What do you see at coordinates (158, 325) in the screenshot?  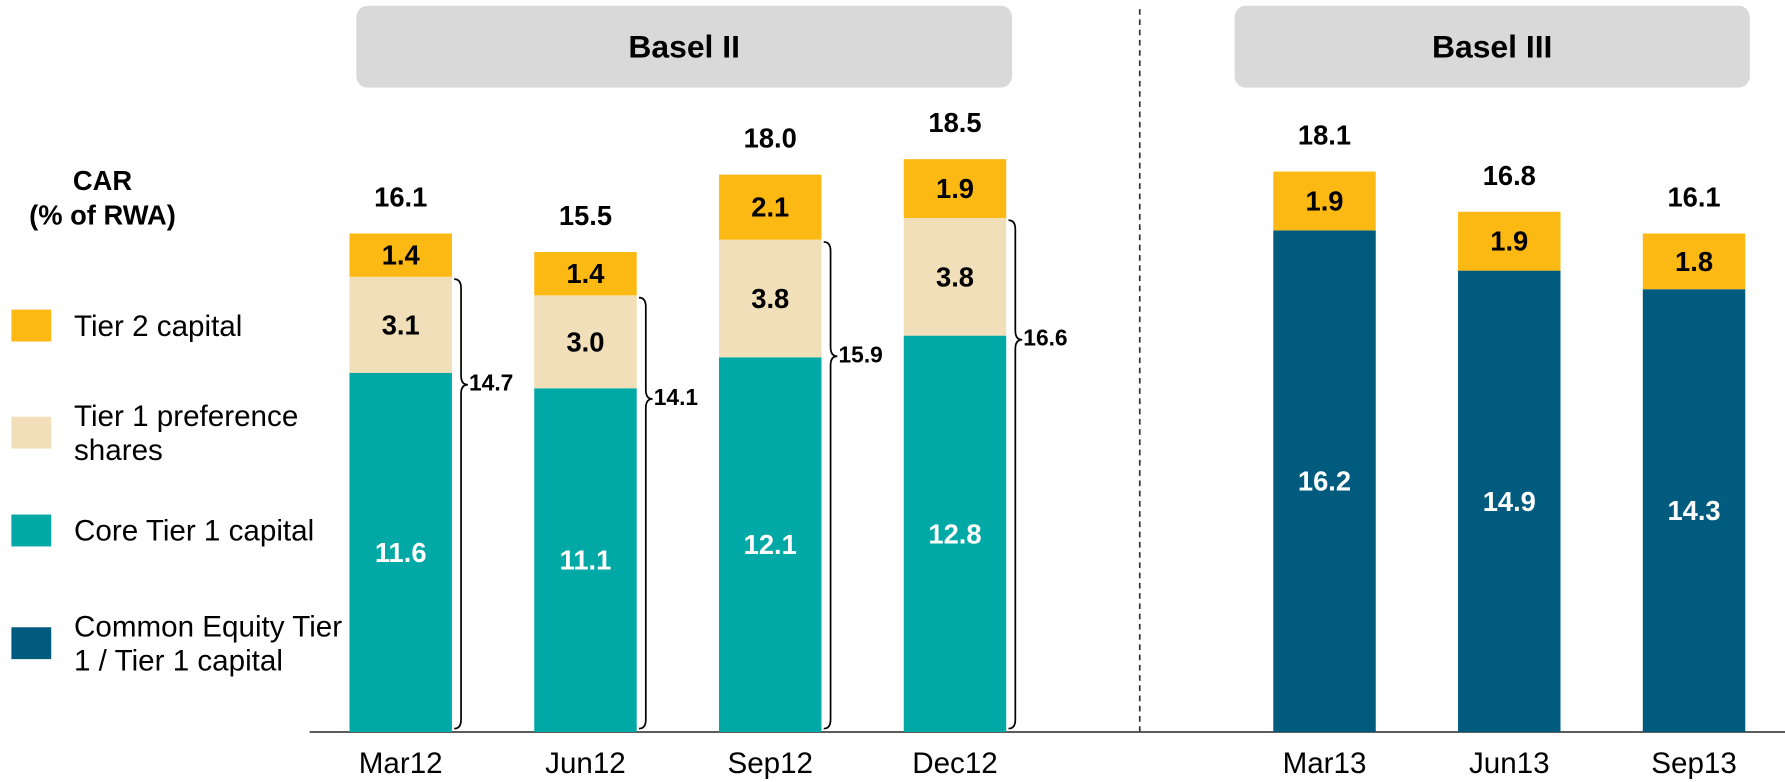 I see `legend-label: Tier 2 capital` at bounding box center [158, 325].